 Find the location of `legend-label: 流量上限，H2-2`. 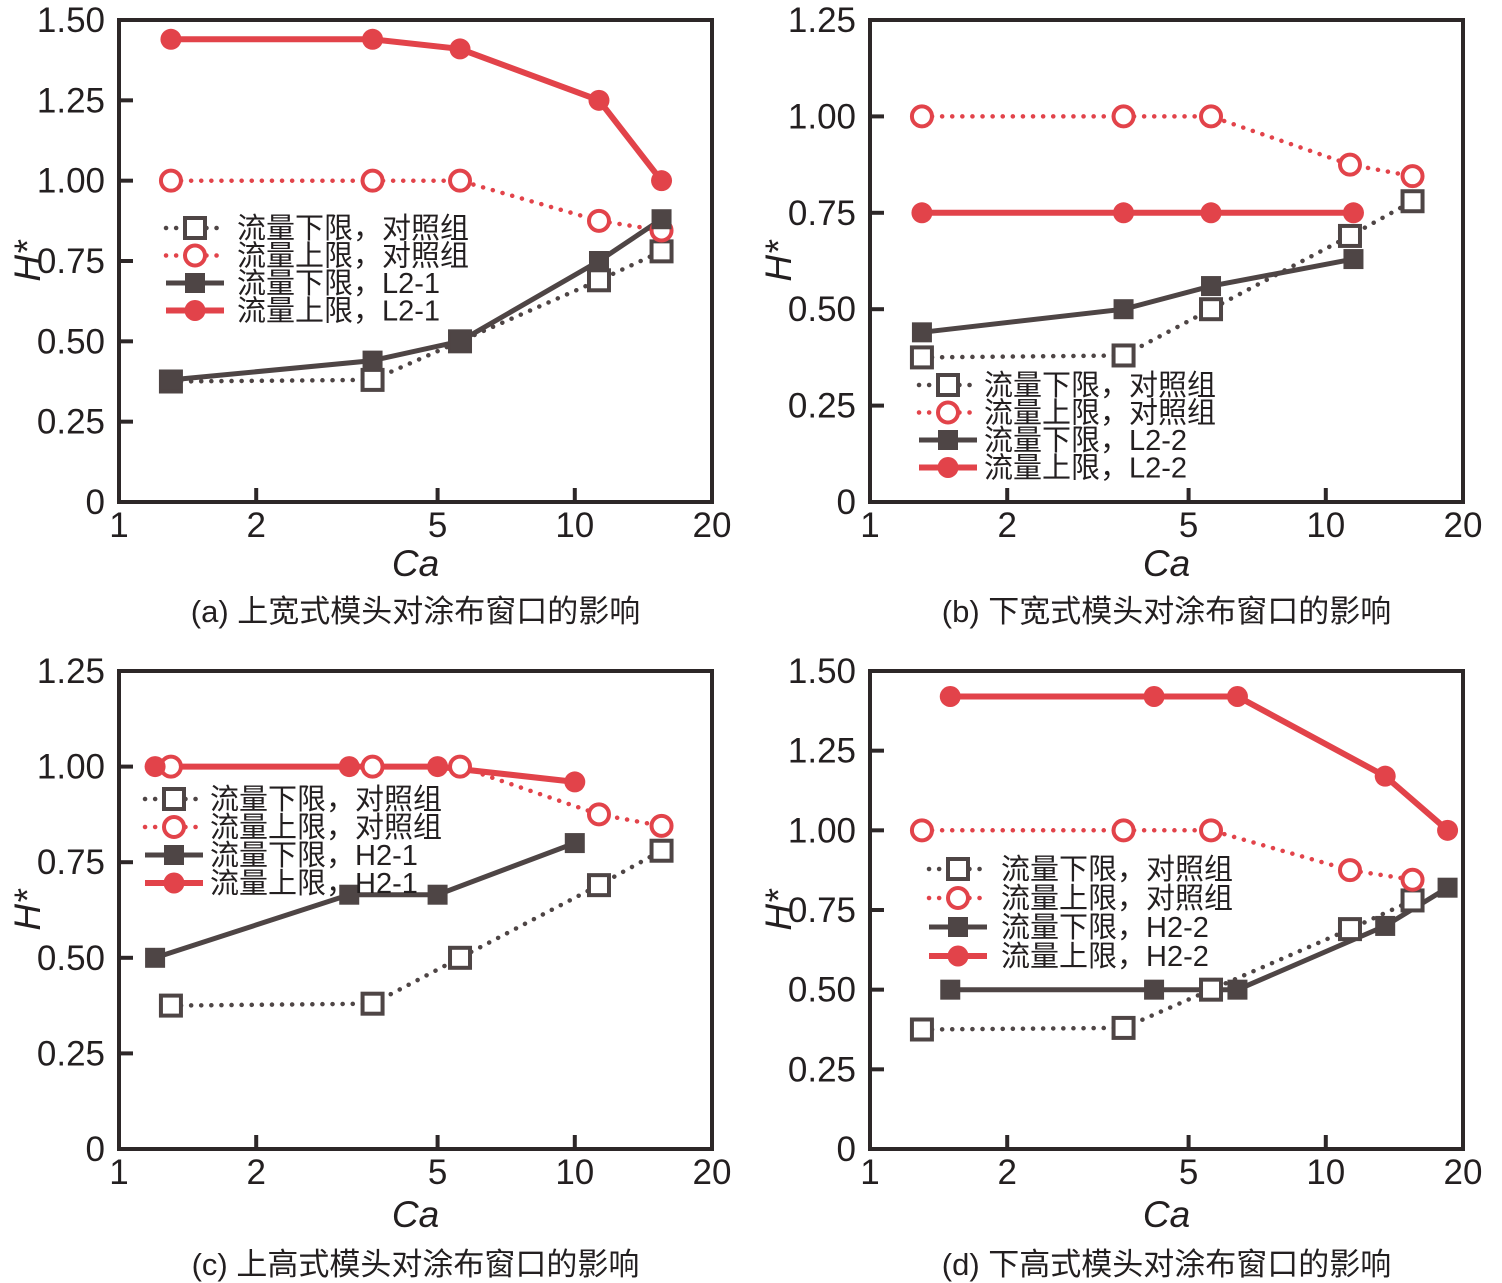

legend-label: 流量上限，H2-2 is located at coordinates (1105, 956).